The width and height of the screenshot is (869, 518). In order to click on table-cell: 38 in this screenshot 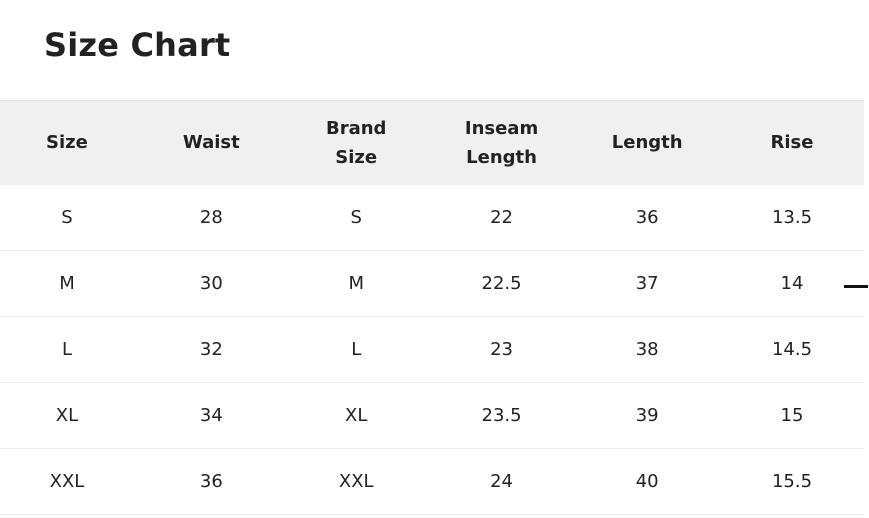, I will do `click(647, 349)`.